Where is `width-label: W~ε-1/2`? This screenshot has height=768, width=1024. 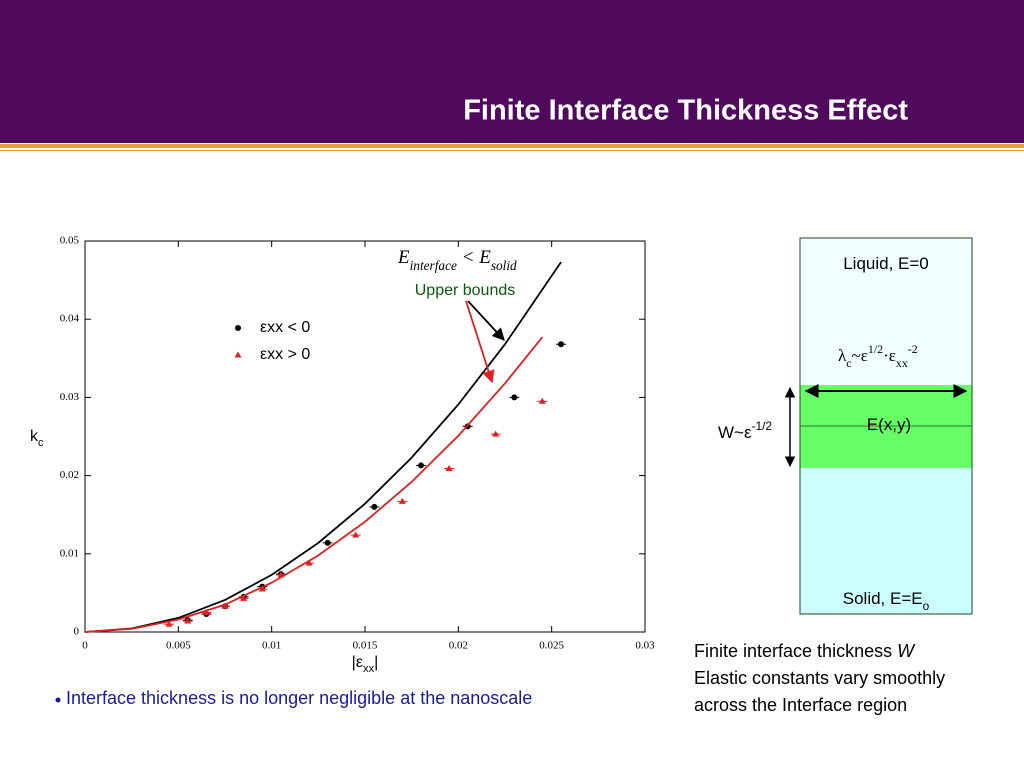
width-label: W~ε-1/2 is located at coordinates (745, 430).